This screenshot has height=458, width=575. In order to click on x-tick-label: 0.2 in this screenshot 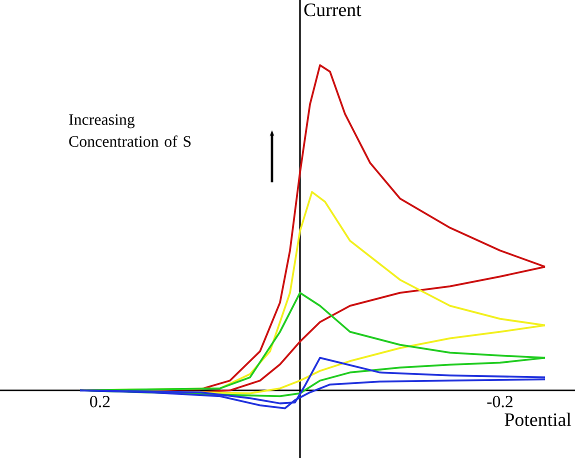, I will do `click(100, 402)`.